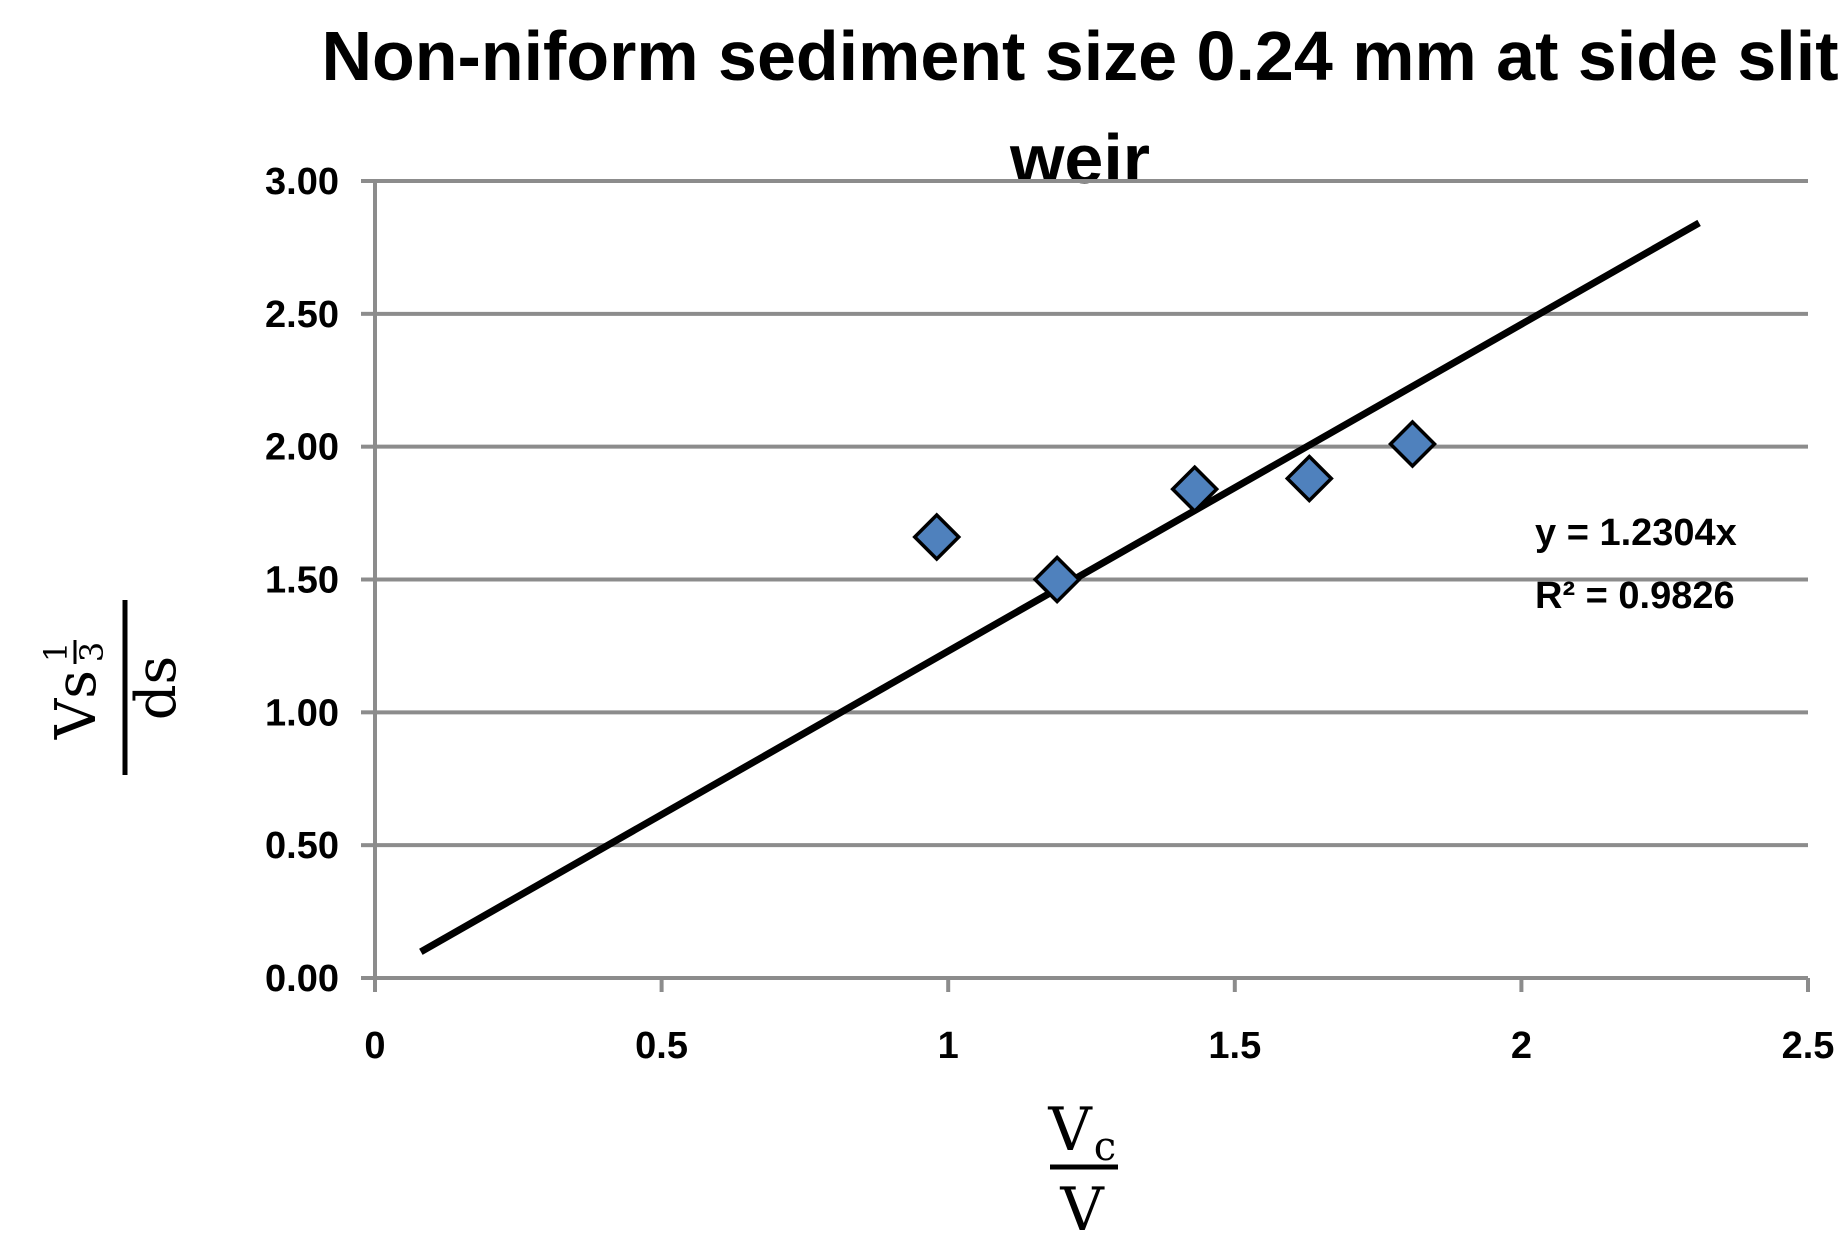  What do you see at coordinates (56, 652) in the screenshot?
I see `y-axis-label-exp-num: 1` at bounding box center [56, 652].